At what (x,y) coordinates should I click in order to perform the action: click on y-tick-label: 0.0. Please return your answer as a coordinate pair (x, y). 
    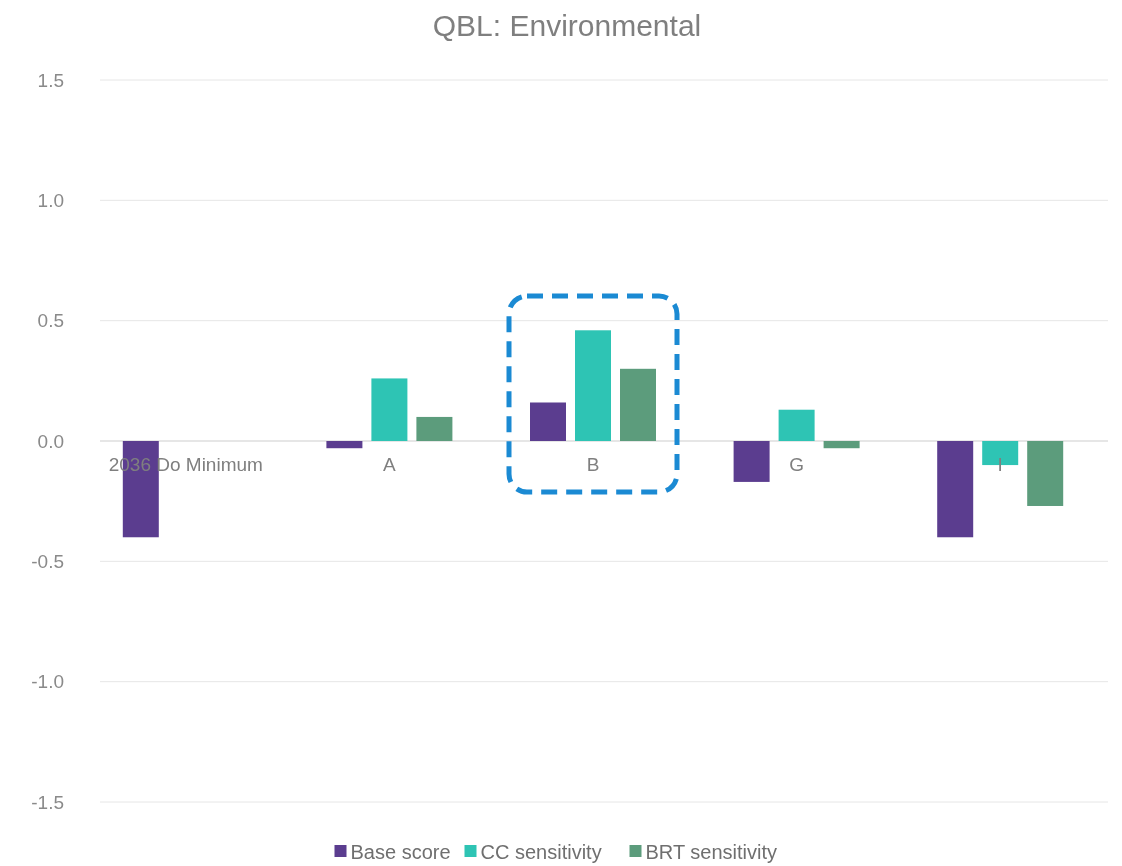
    Looking at the image, I should click on (50, 441).